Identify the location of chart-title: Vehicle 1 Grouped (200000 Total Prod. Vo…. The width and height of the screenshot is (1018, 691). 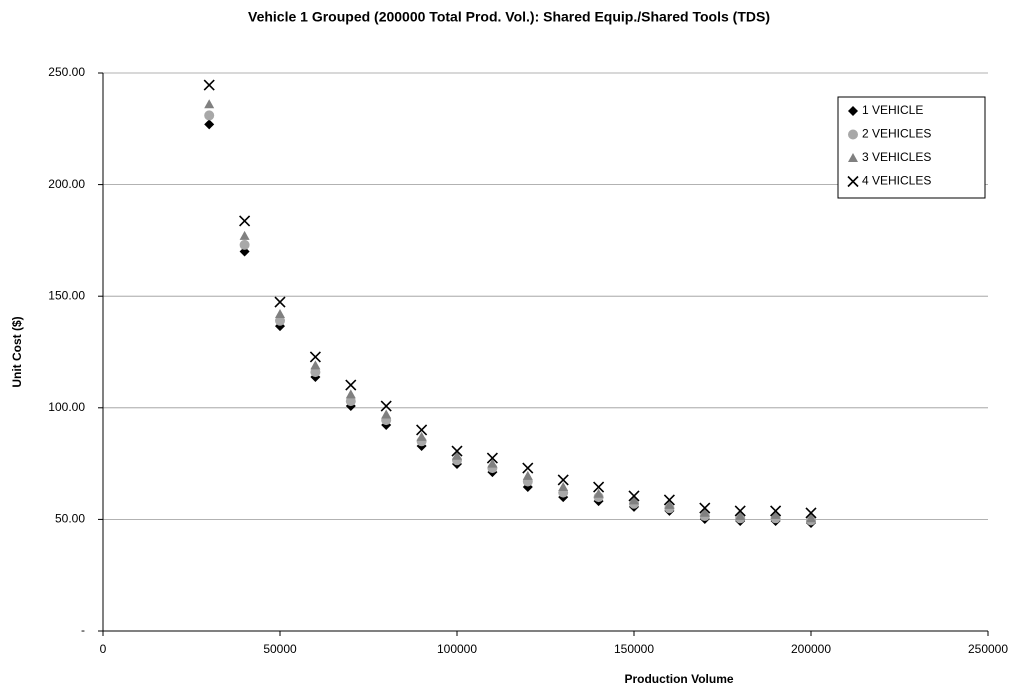
(509, 17).